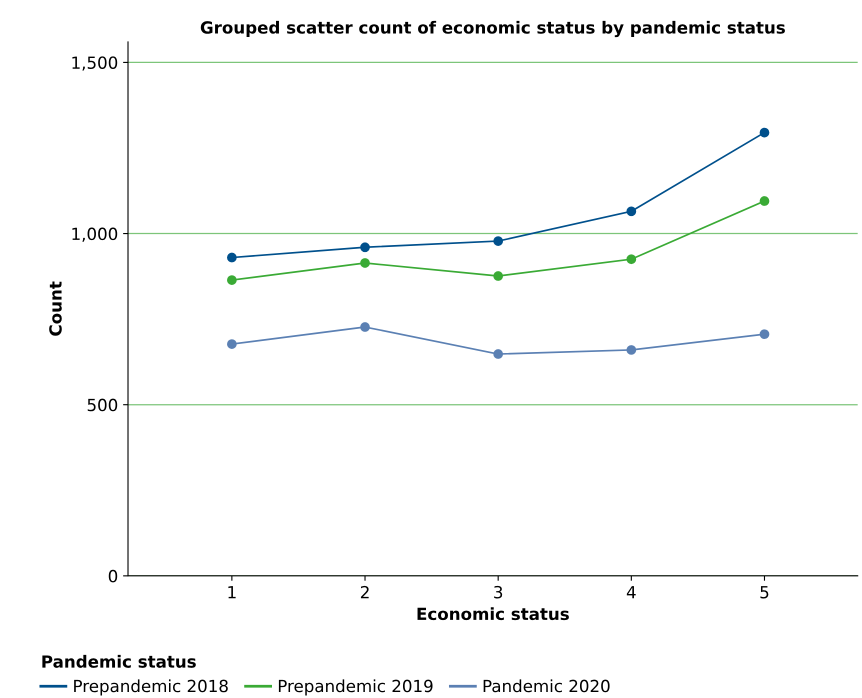 The height and width of the screenshot is (698, 862). I want to click on y-tick-label: 1,500, so click(95, 63).